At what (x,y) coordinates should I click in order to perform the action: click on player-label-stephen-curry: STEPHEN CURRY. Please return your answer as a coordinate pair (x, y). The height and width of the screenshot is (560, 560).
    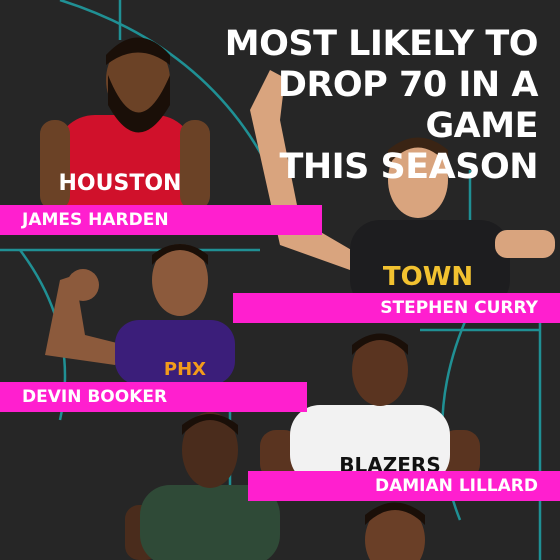
    Looking at the image, I should click on (396, 308).